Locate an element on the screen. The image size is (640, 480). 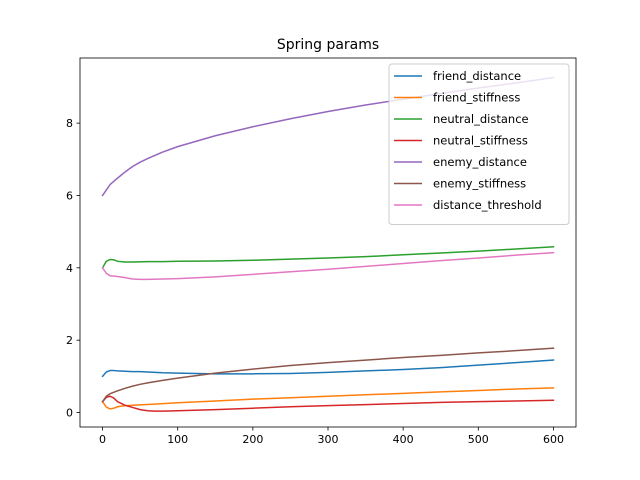
legend-label-neutral-distance: neutral_distance is located at coordinates (481, 119).